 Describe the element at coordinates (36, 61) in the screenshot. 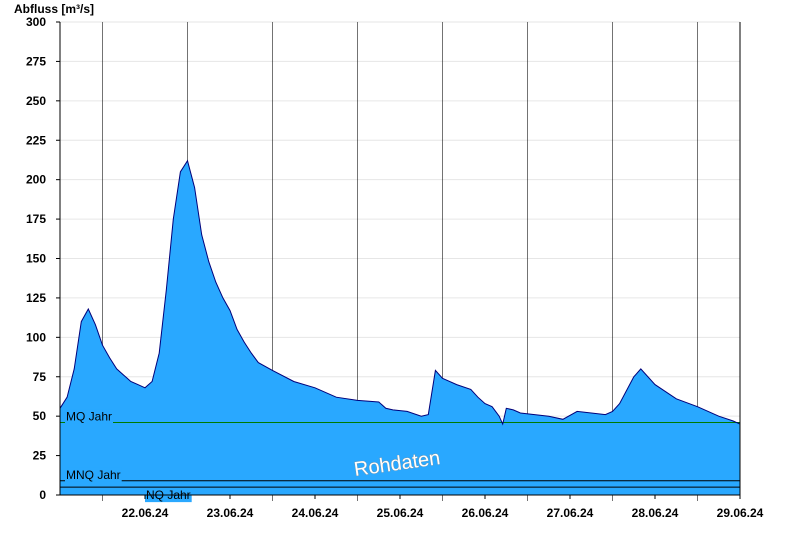

I see `y-tick-label: 275` at that location.